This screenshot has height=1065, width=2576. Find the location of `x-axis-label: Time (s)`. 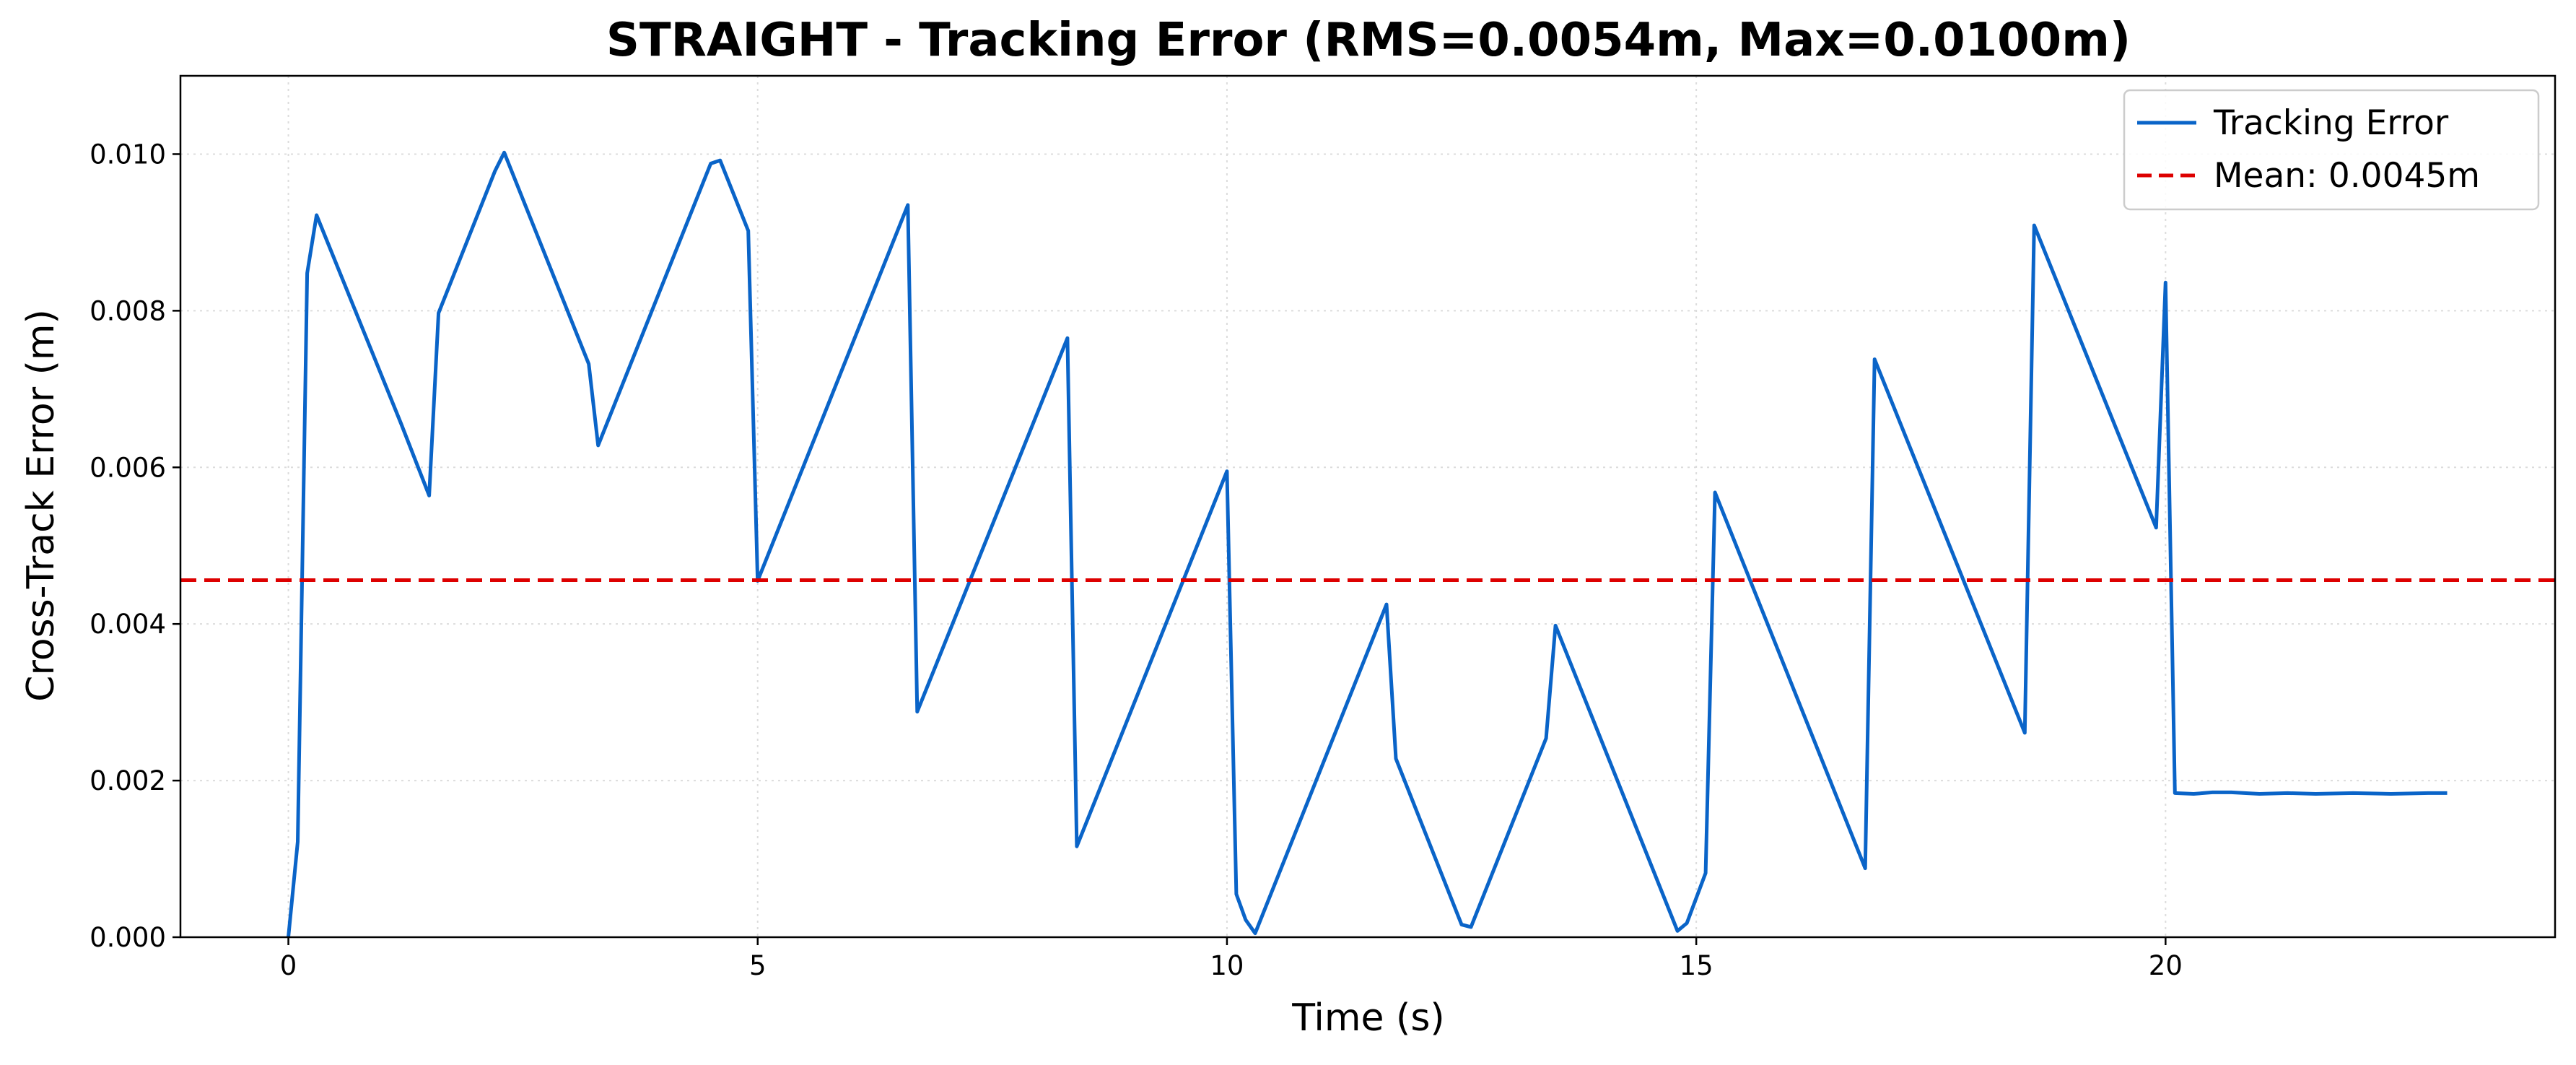

x-axis-label: Time (s) is located at coordinates (1367, 1018).